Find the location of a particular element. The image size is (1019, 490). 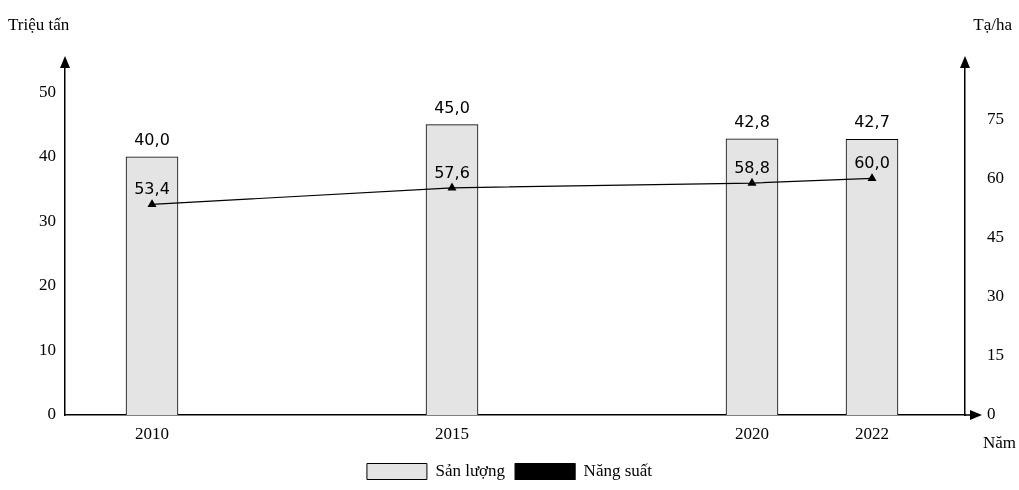

data-label: 42,7 is located at coordinates (872, 122).